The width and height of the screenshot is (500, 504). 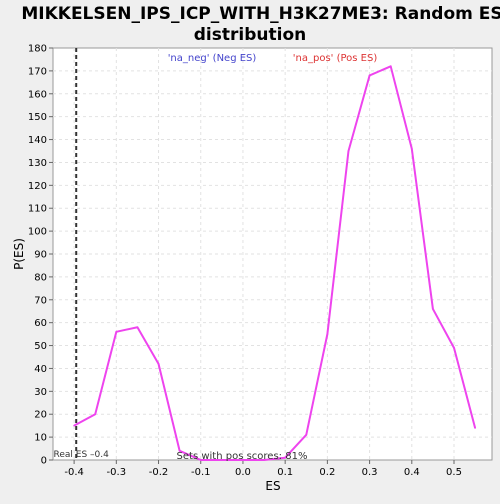 I want to click on y-tick-label: 0, so click(x=44, y=461).